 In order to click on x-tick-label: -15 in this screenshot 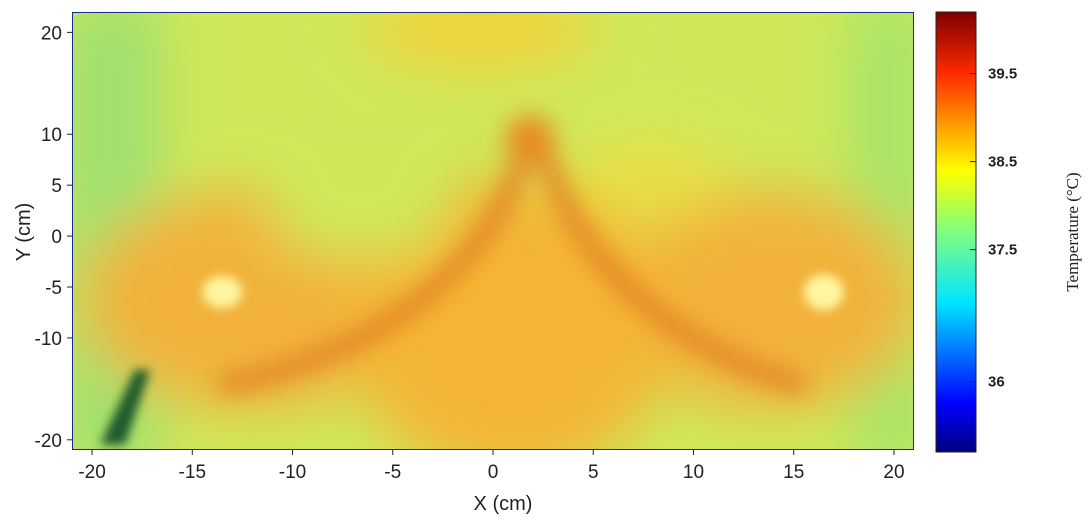, I will do `click(192, 472)`.